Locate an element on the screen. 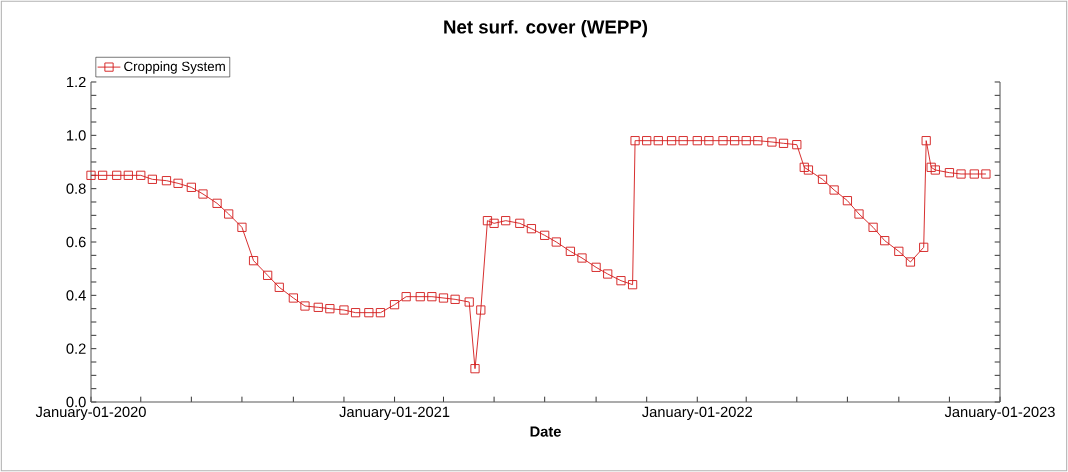 This screenshot has width=1068, height=472. y-tick-label: 0.6 is located at coordinates (76, 242).